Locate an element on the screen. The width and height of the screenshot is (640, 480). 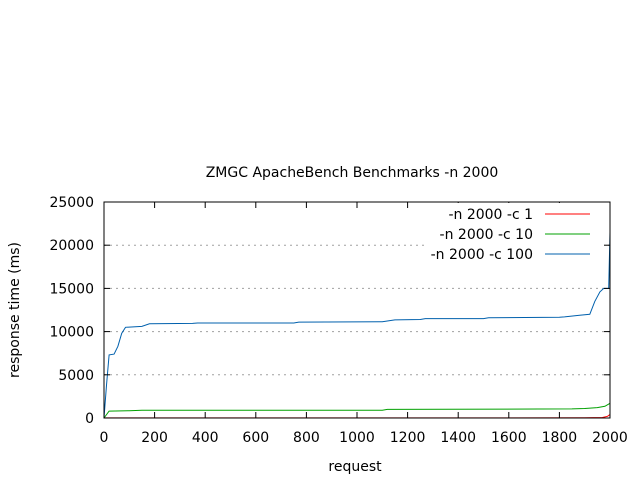
legend: -n 2000 -c 1 -n 2000 -c 10 -n 2000 -c 100 is located at coordinates (516, 233).